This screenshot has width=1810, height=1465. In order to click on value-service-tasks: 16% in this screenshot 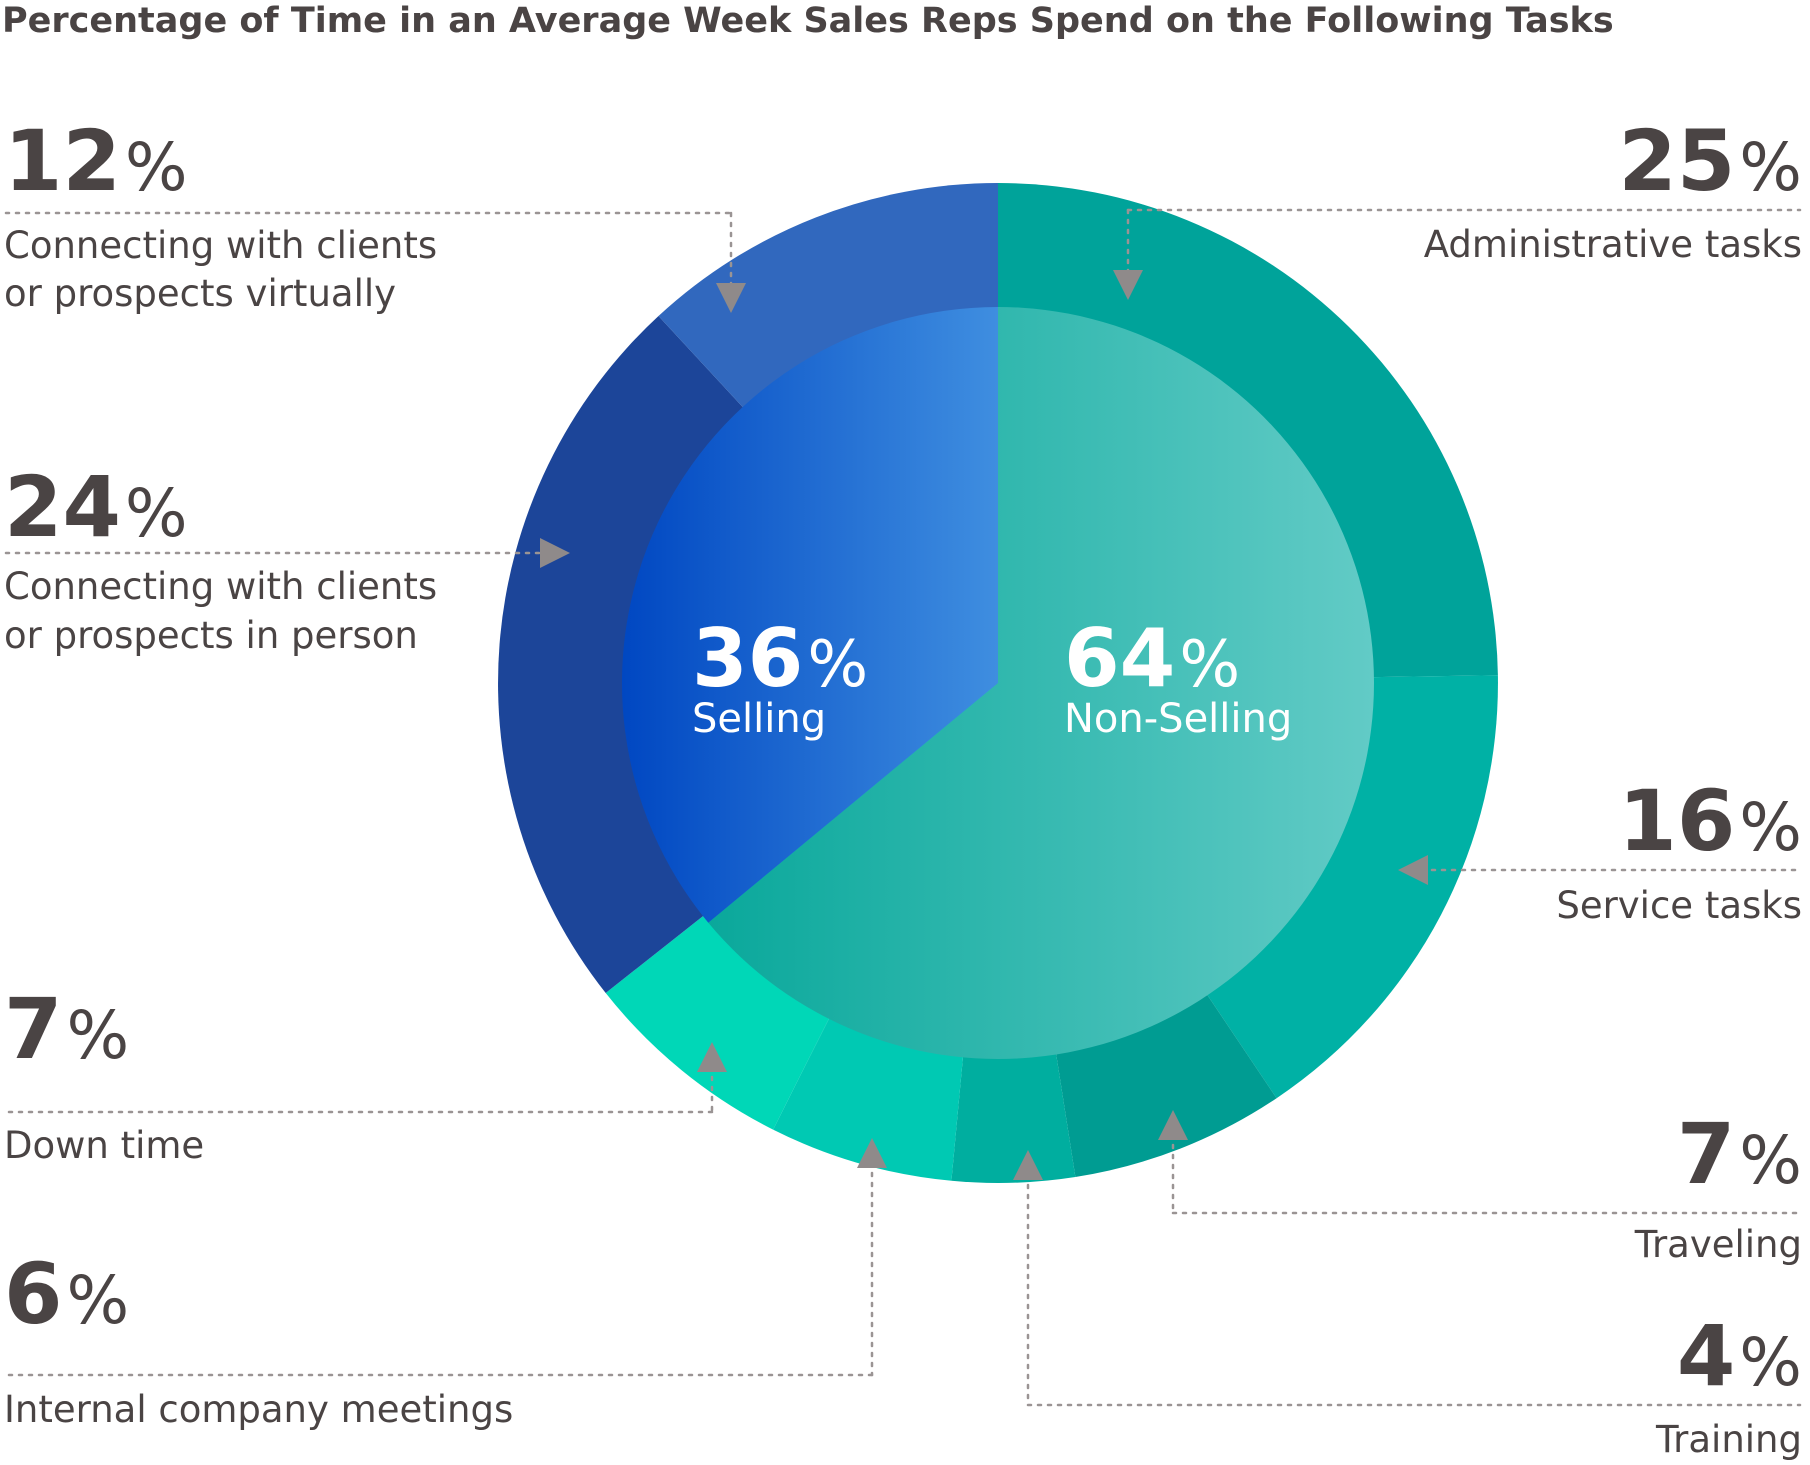, I will do `click(1710, 821)`.